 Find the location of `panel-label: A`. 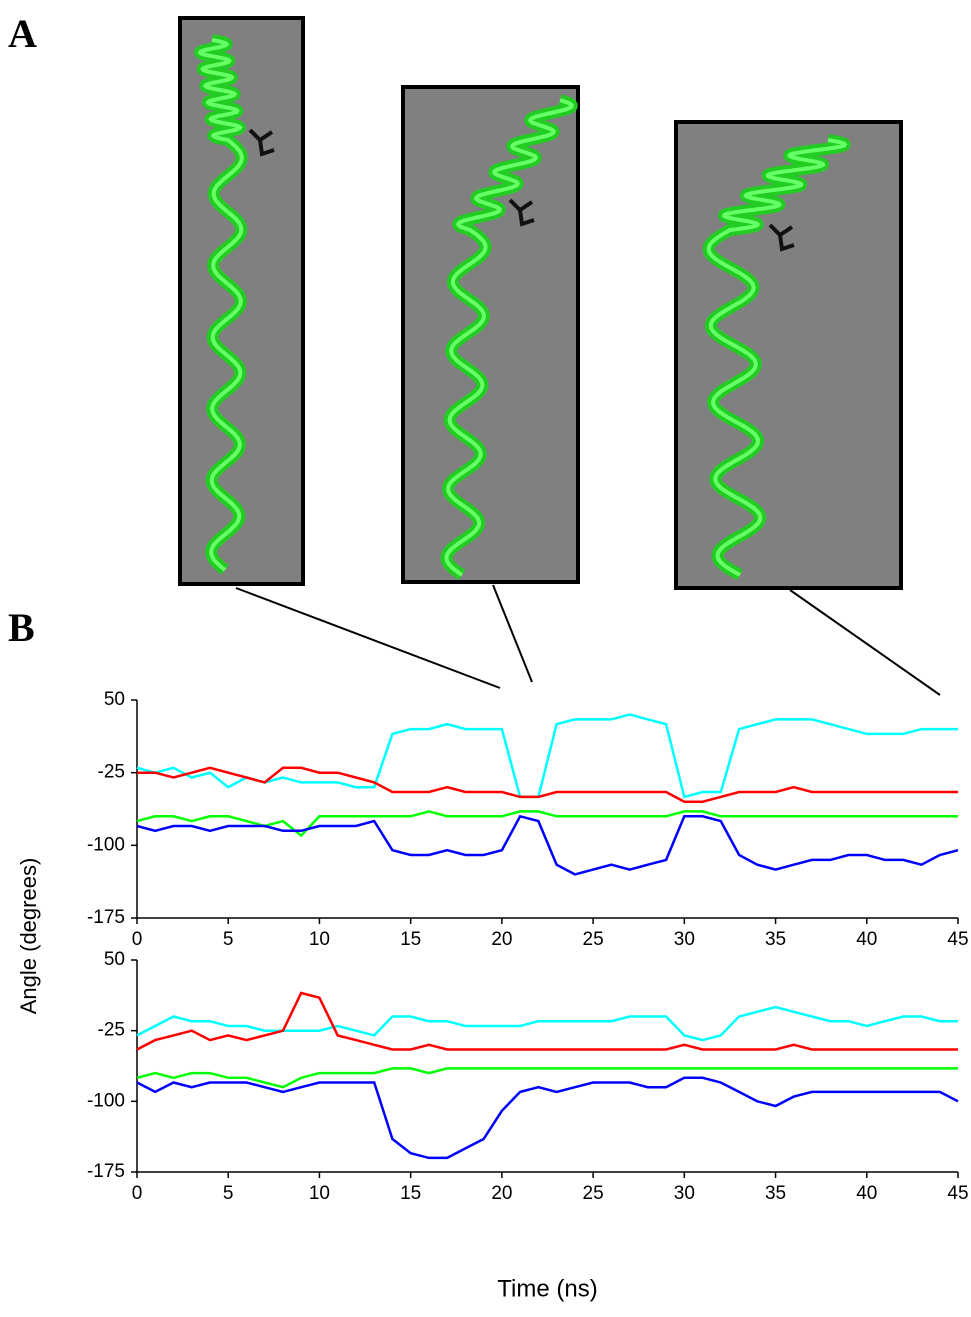

panel-label: A is located at coordinates (22, 33).